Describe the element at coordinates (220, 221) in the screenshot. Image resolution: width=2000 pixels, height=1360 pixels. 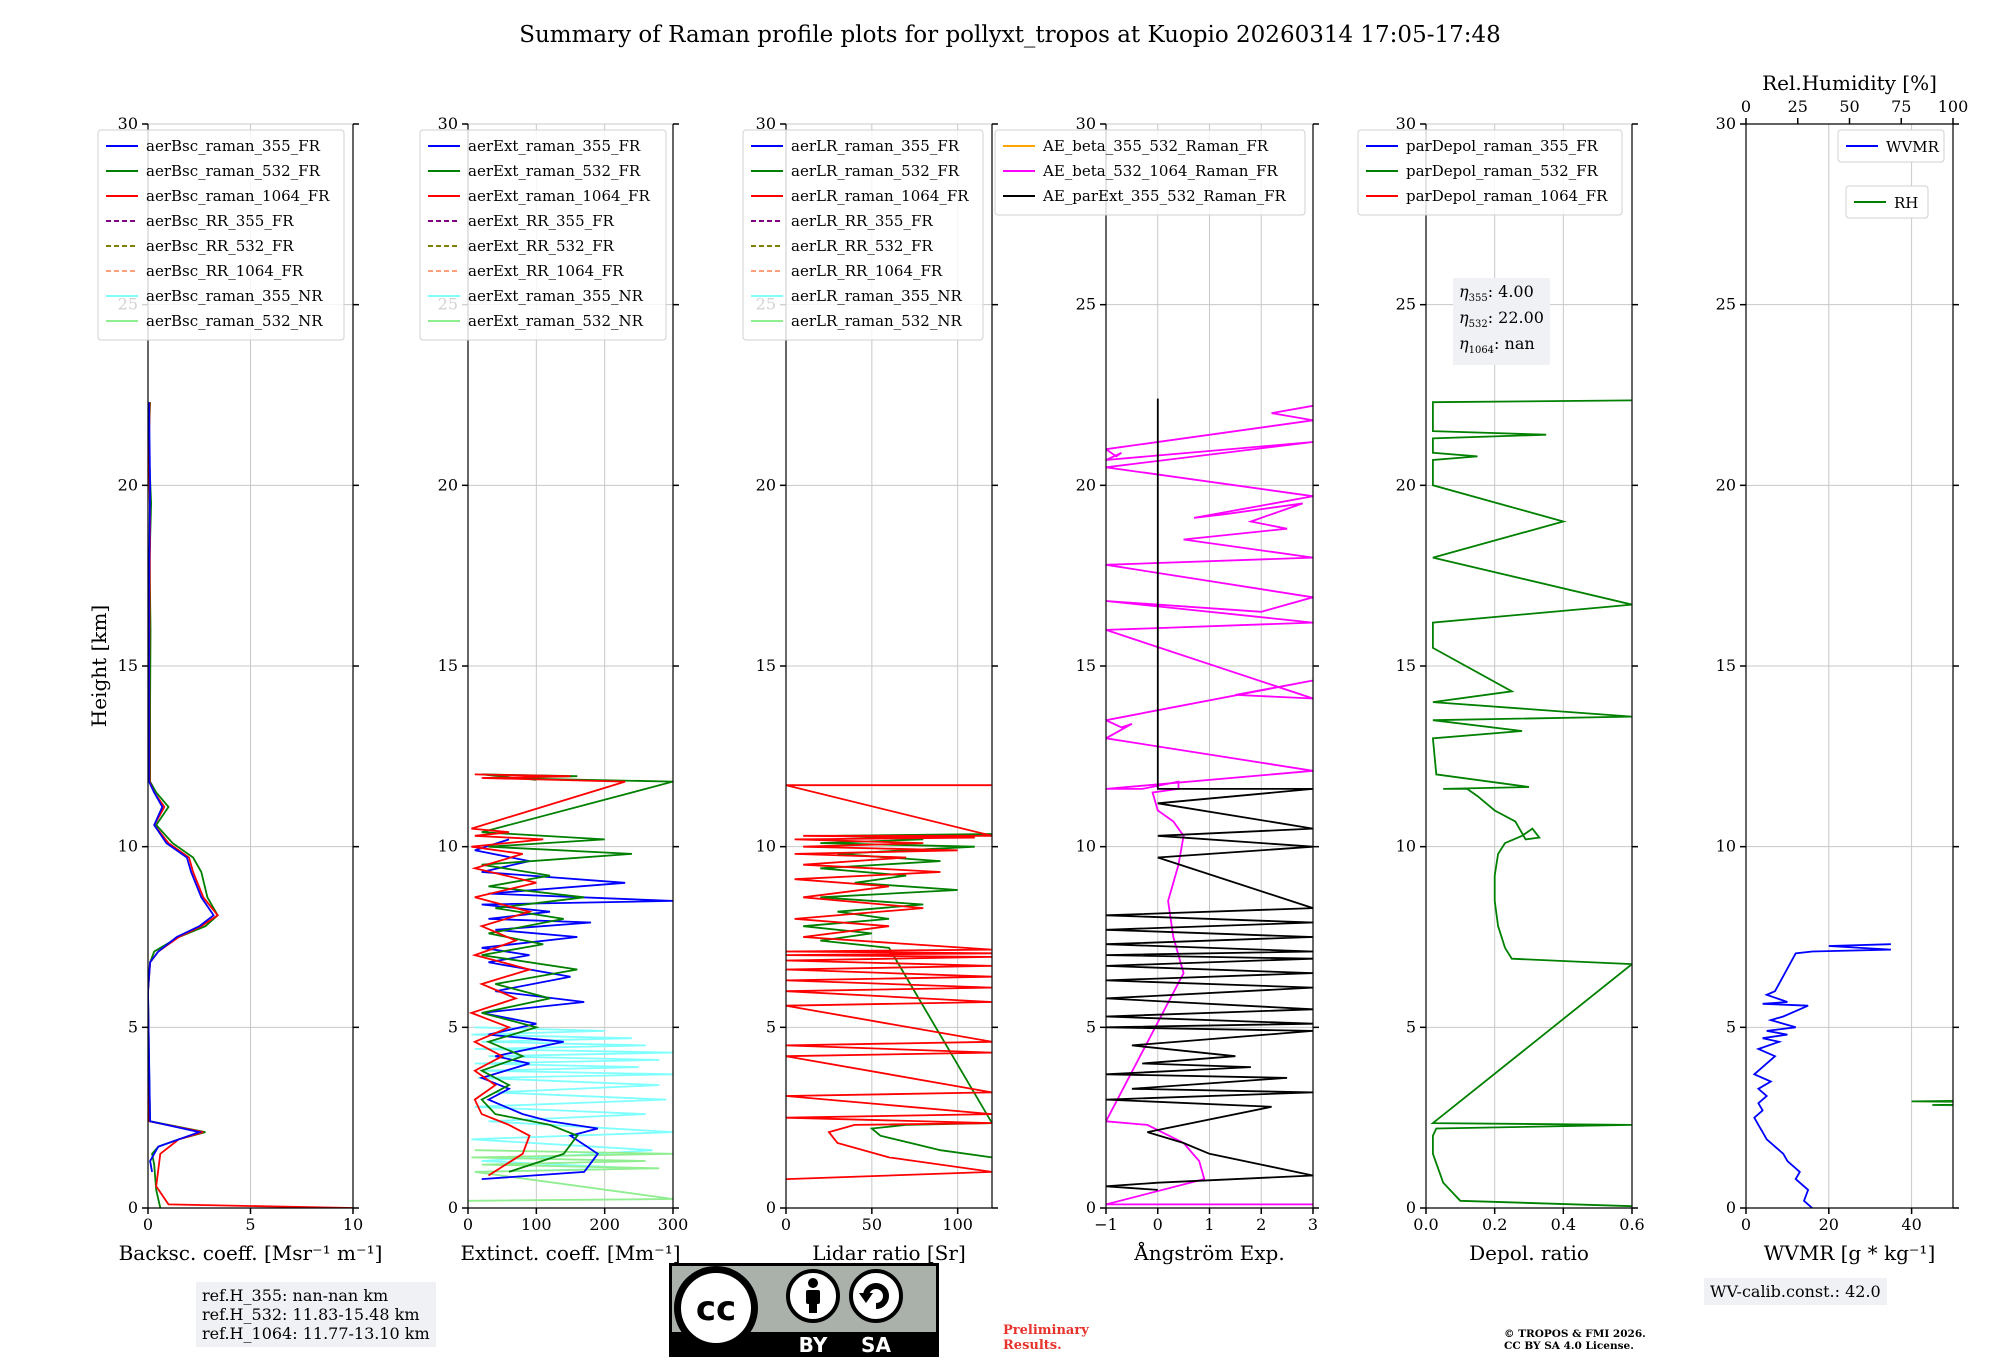
I see `legend-label: aerBsc_RR_355_FR` at that location.